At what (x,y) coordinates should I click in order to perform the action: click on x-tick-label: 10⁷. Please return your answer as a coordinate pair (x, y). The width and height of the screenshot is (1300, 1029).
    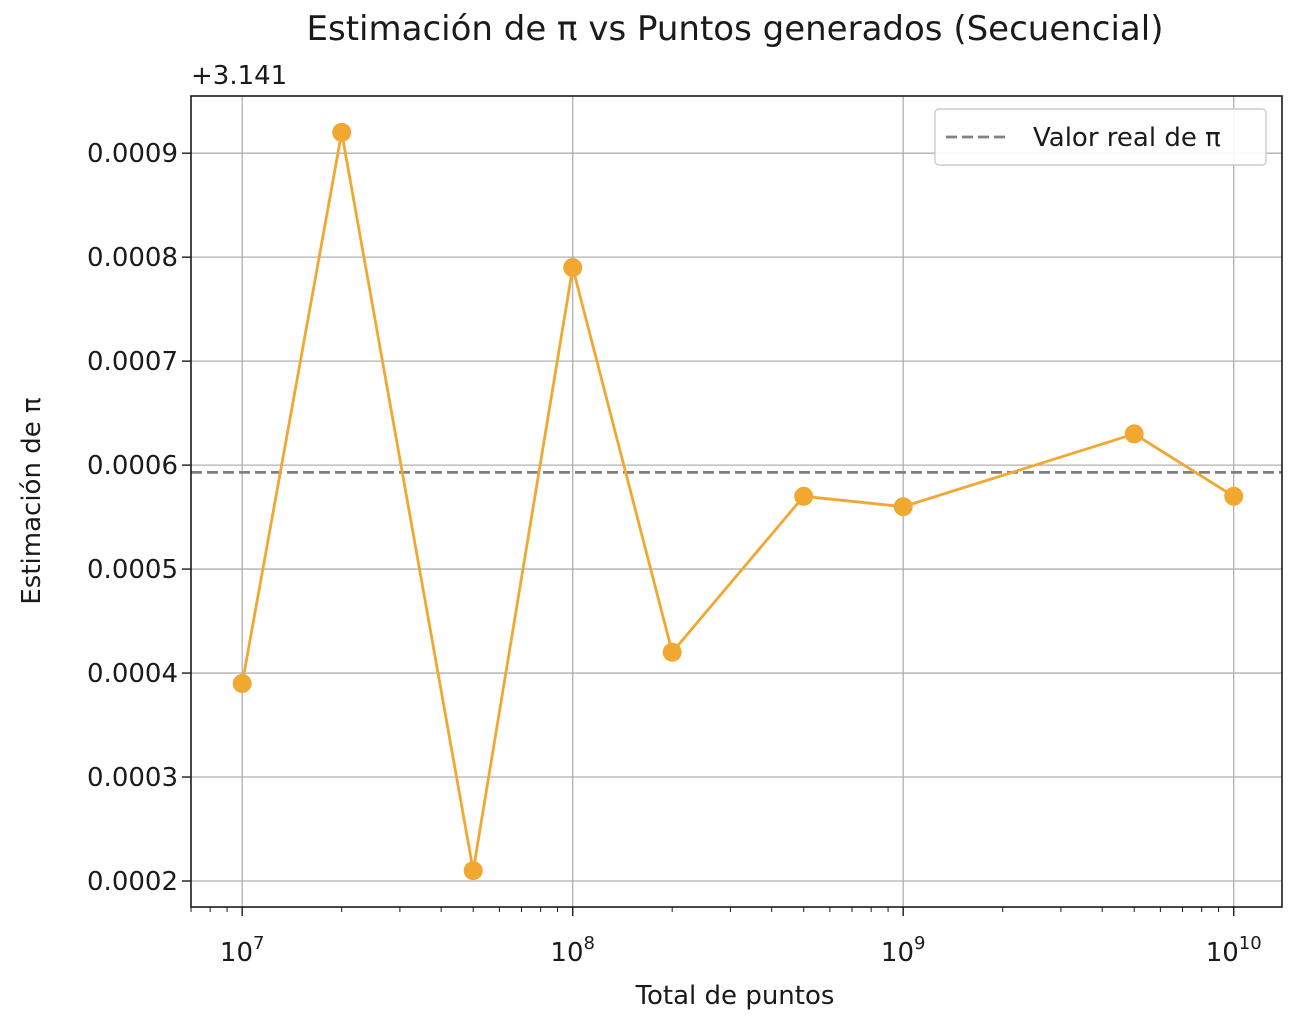
    Looking at the image, I should click on (242, 950).